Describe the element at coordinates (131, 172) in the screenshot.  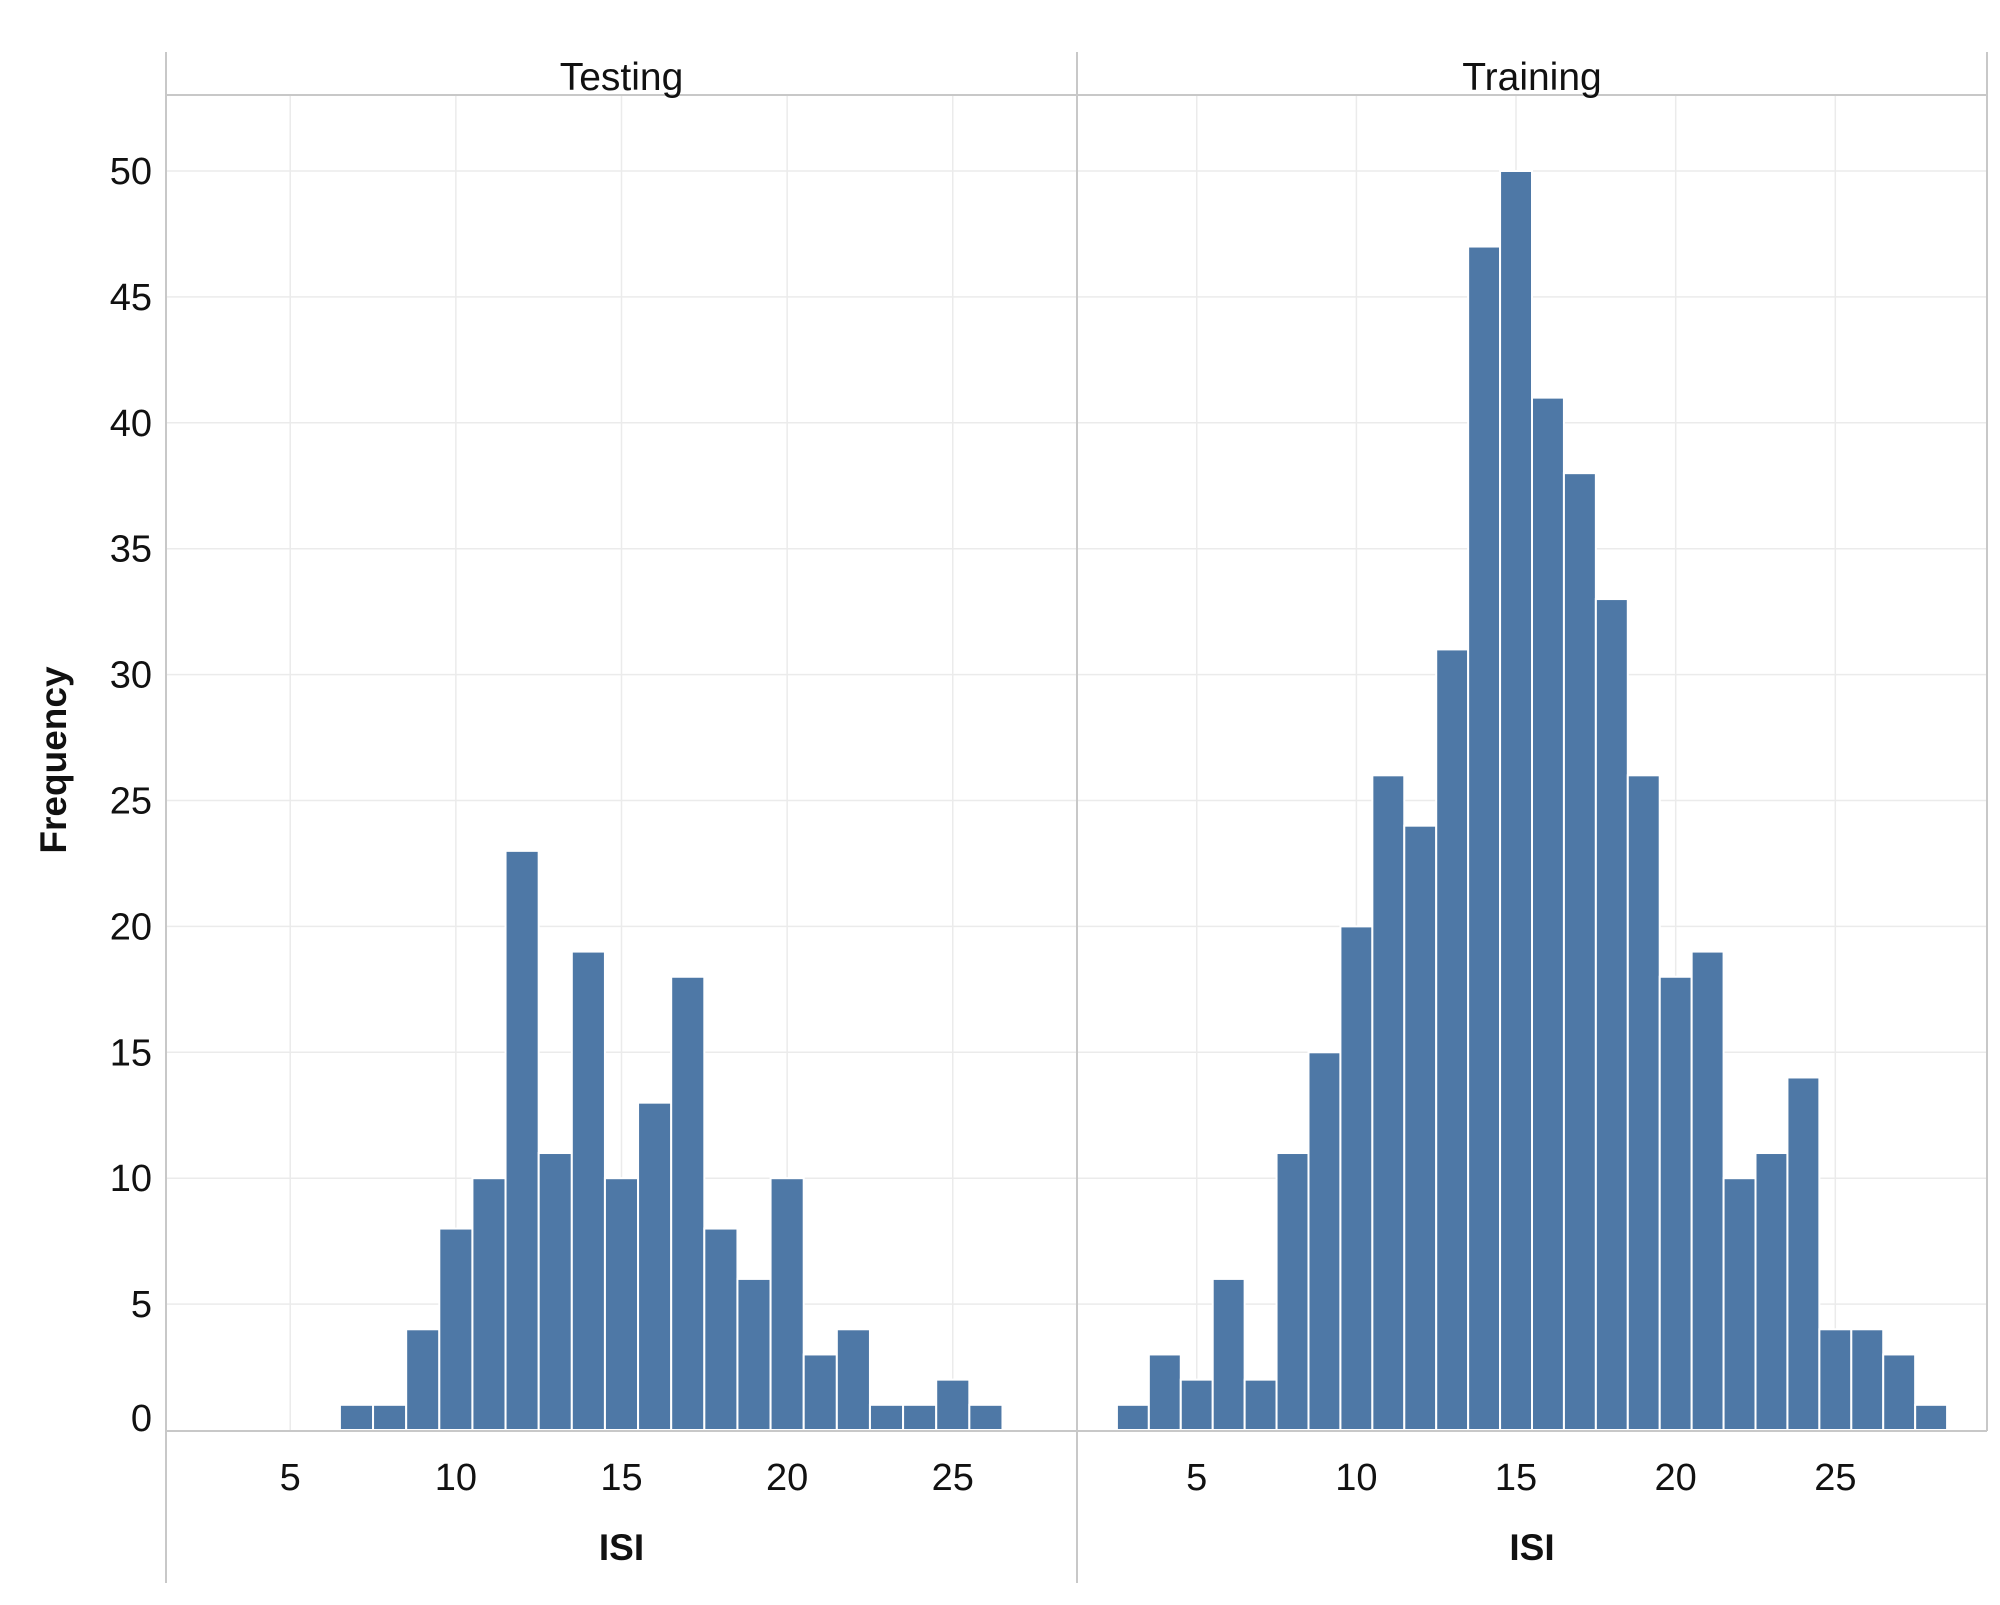
I see `y-tick-label: 50` at that location.